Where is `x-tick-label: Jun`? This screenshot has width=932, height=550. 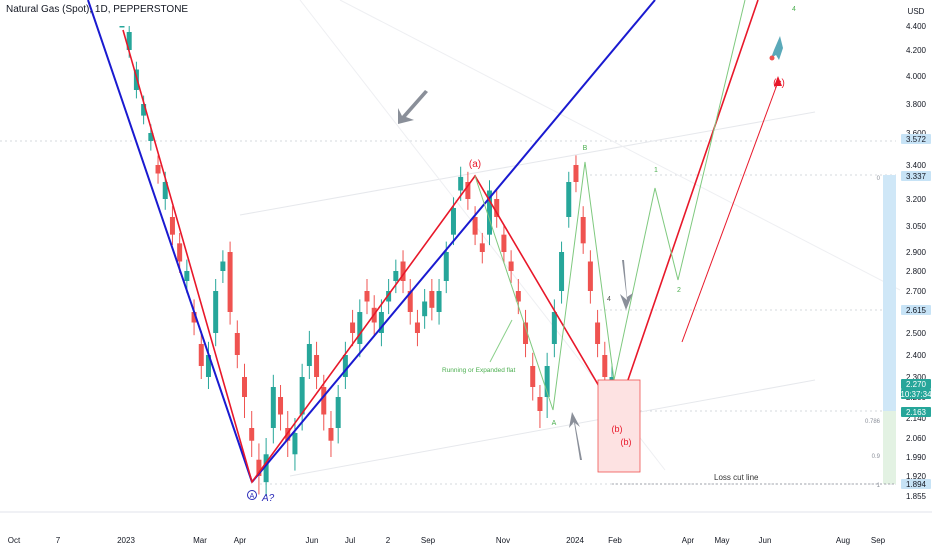
x-tick-label: Jun is located at coordinates (312, 540).